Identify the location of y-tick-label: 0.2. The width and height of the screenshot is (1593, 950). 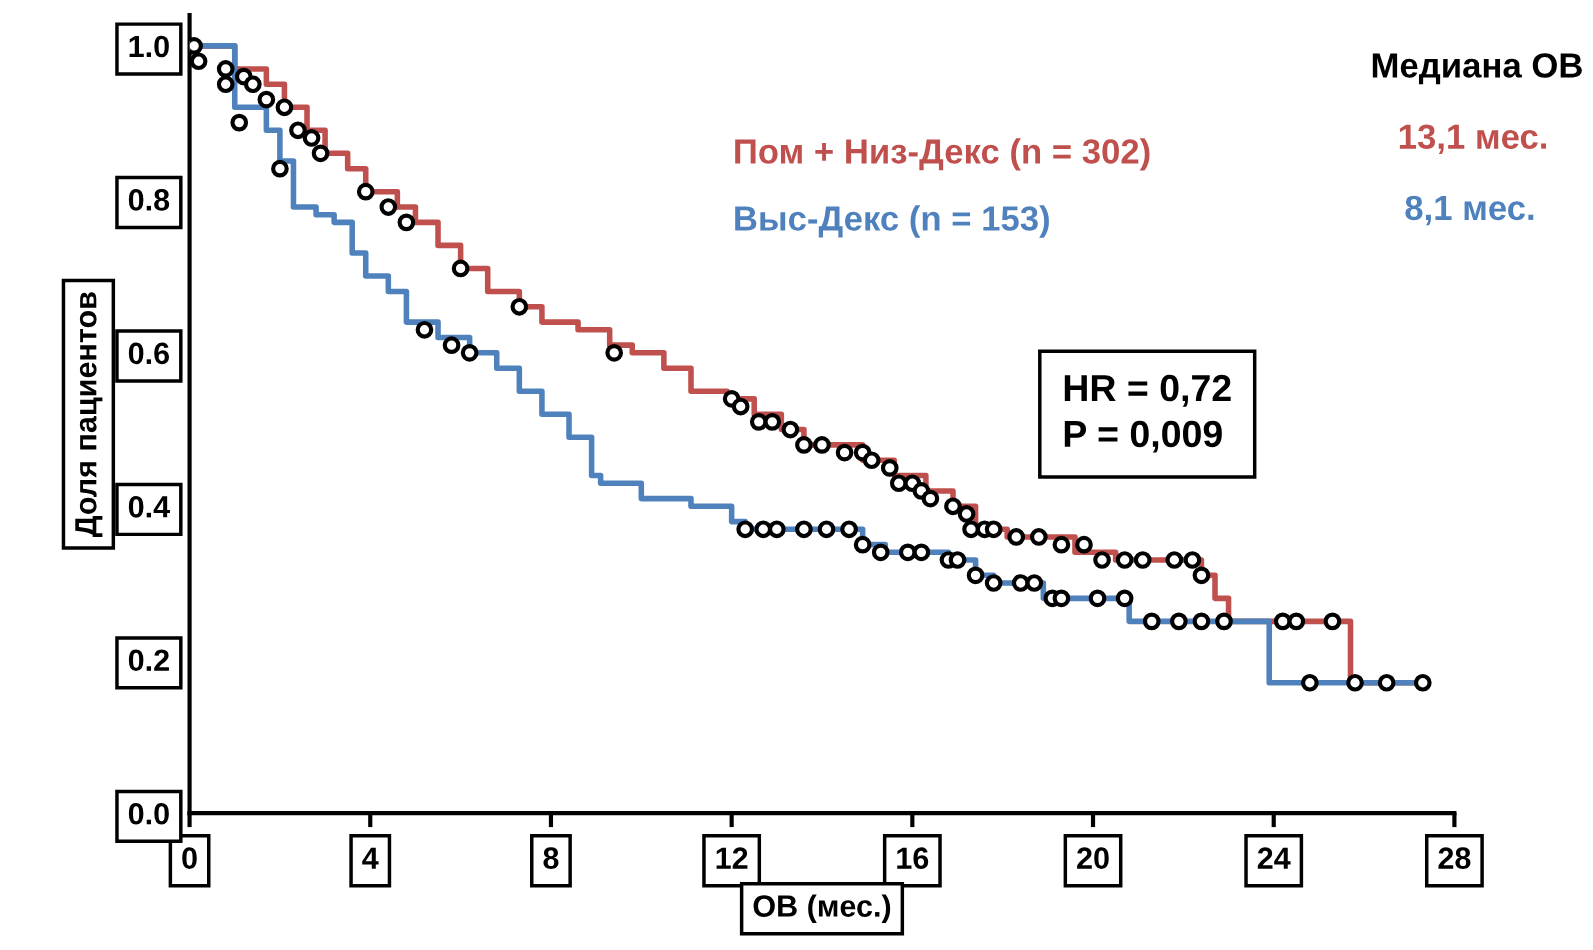
(148, 660).